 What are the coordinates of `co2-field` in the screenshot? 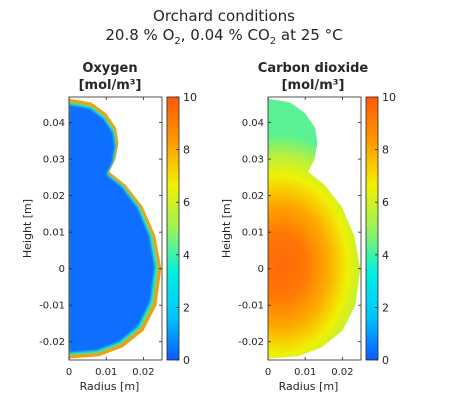 It's located at (314, 228).